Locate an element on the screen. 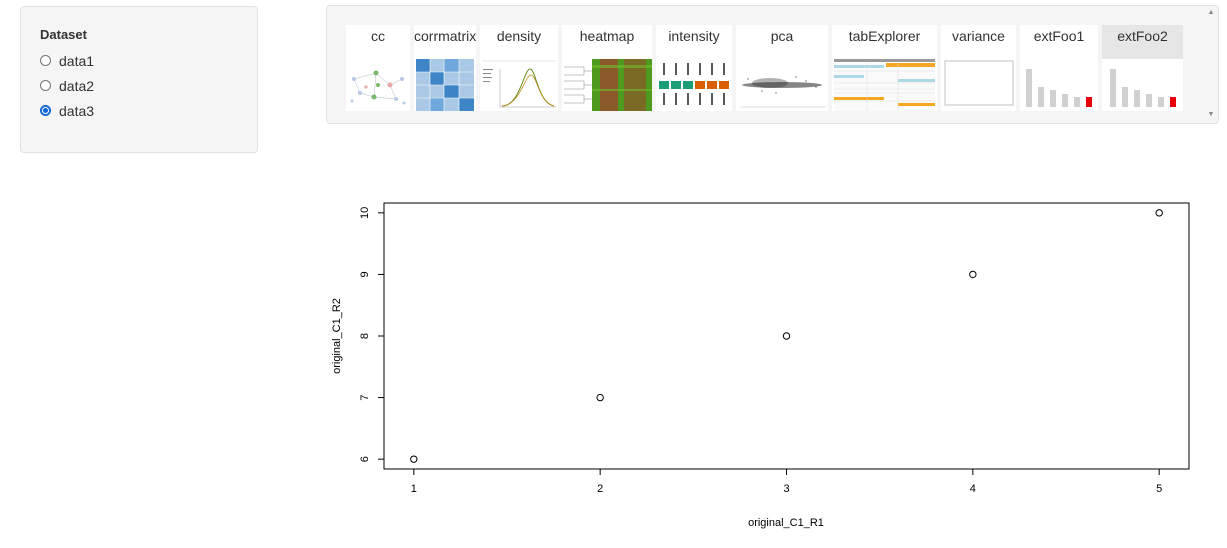 The height and width of the screenshot is (548, 1227). thumb-cc: cc is located at coordinates (378, 68).